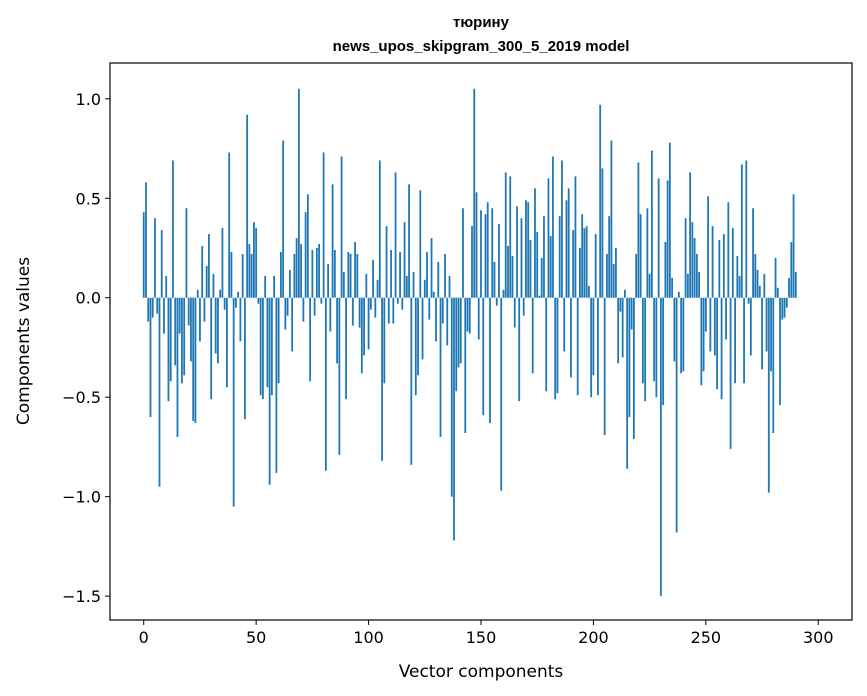 Image resolution: width=867 pixels, height=696 pixels. Describe the element at coordinates (818, 637) in the screenshot. I see `x-tick-label: 300` at that location.